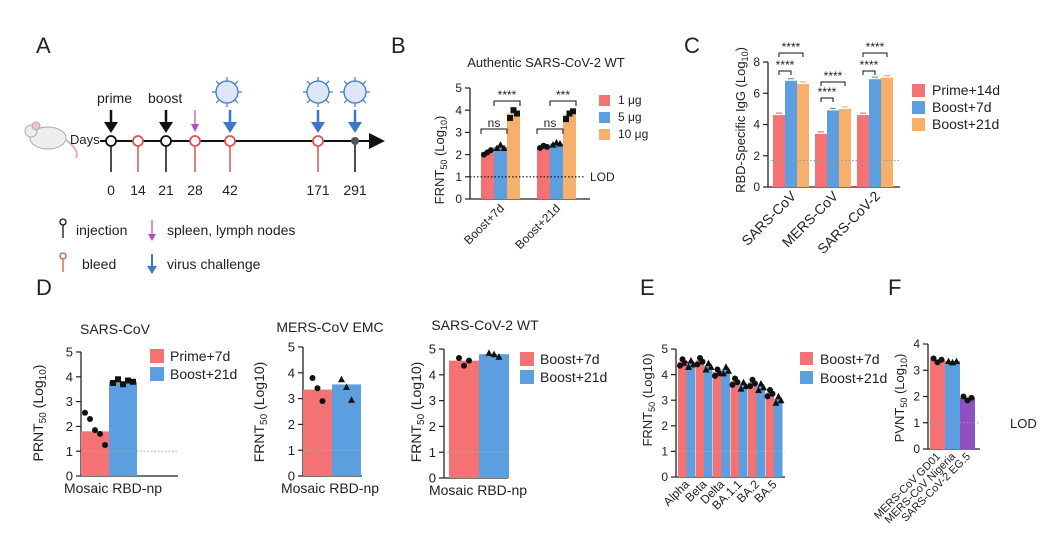 This screenshot has height=539, width=1062. What do you see at coordinates (111, 121) in the screenshot?
I see `arrow-prime` at bounding box center [111, 121].